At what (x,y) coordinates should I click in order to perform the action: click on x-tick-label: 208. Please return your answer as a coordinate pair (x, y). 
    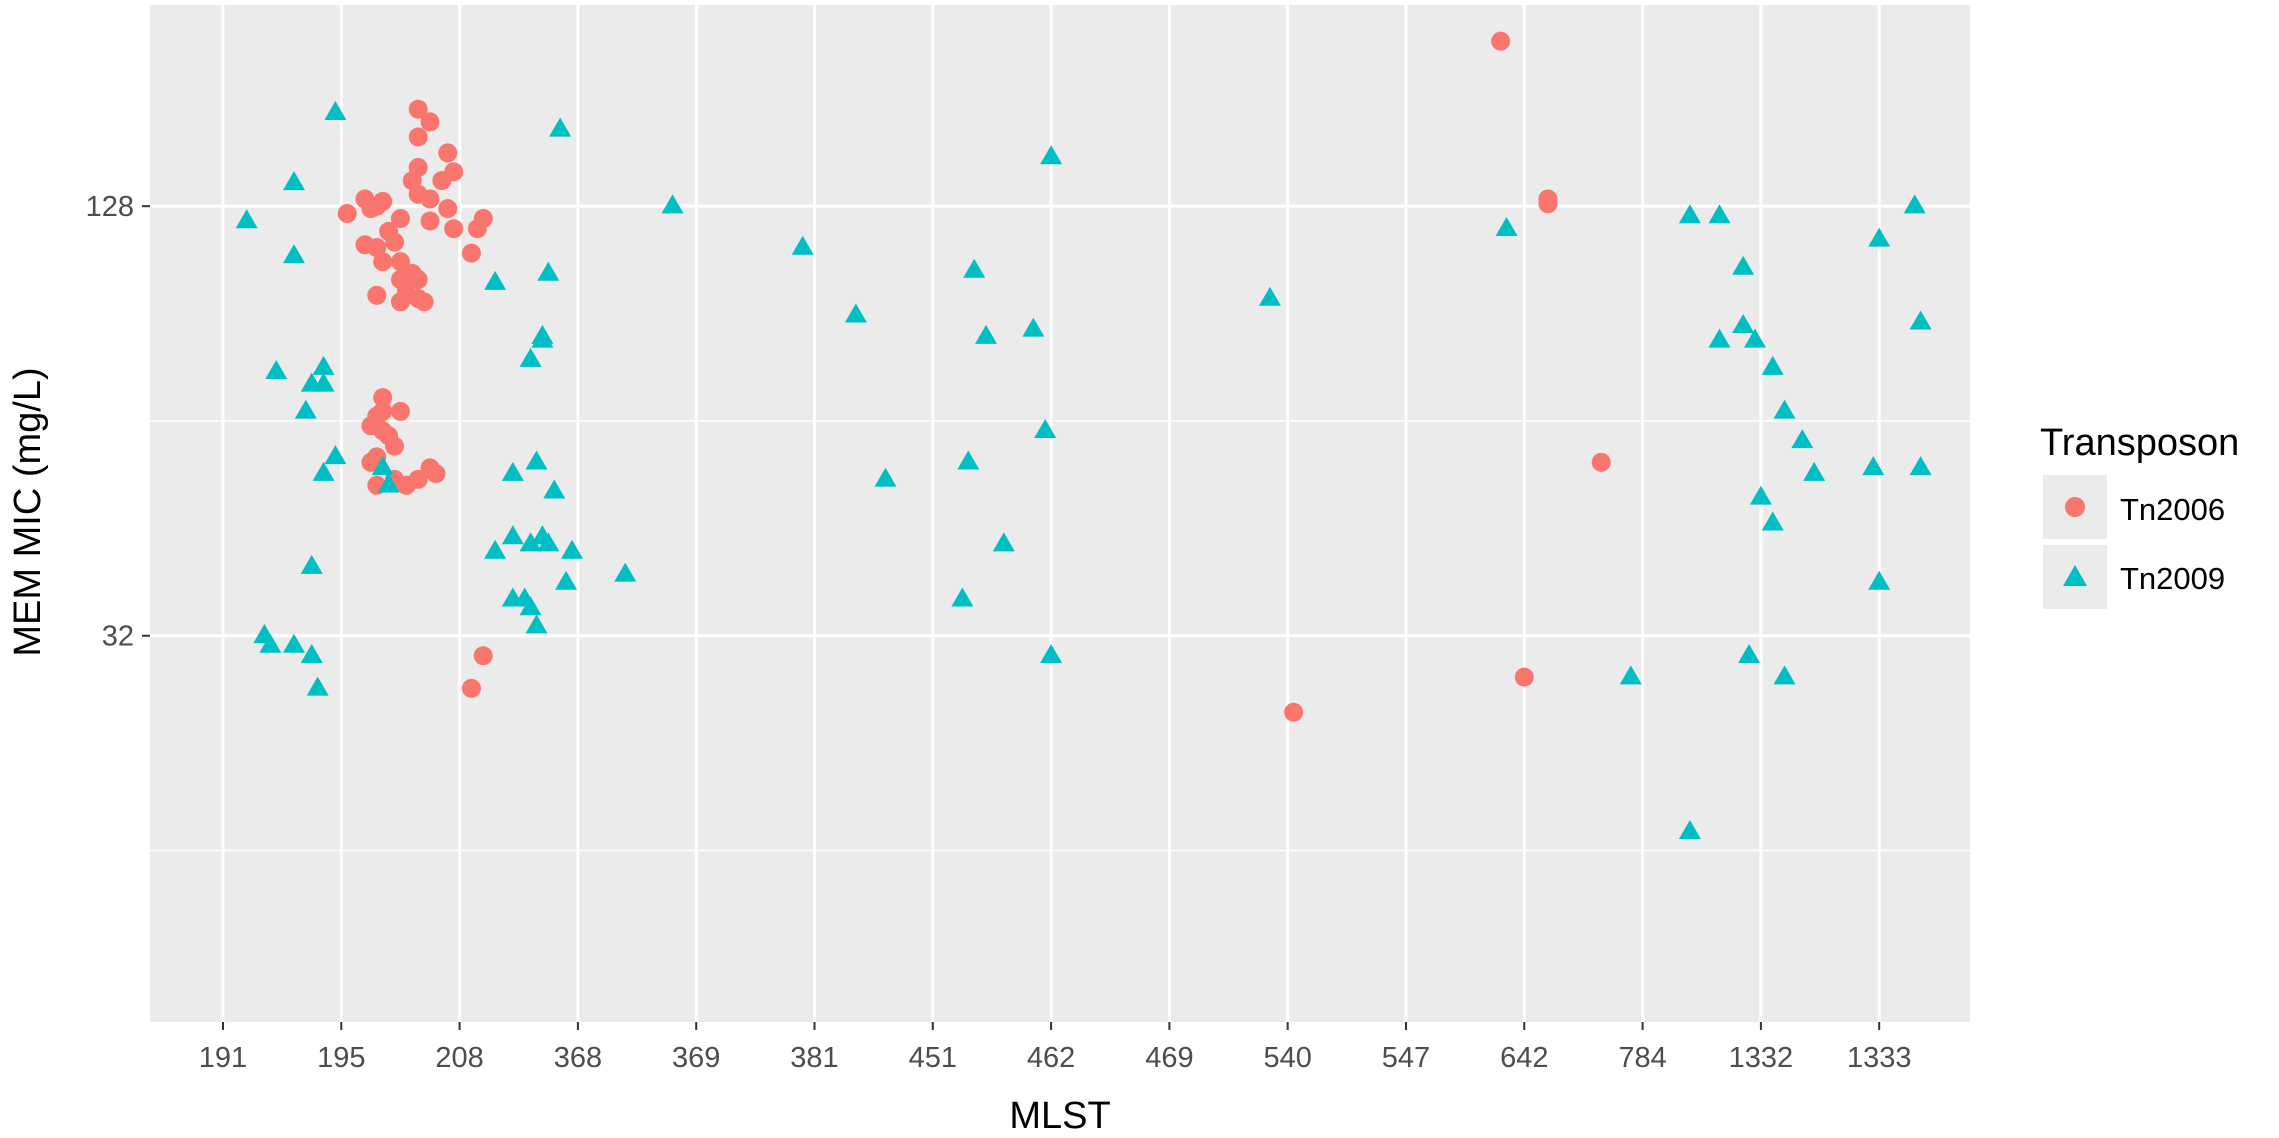
    Looking at the image, I should click on (459, 1058).